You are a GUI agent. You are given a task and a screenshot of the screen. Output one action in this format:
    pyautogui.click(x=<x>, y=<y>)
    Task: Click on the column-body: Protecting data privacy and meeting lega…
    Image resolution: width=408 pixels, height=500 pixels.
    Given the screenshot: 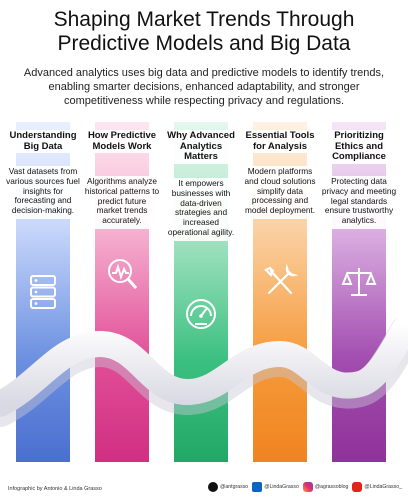 What is the action you would take?
    pyautogui.click(x=359, y=202)
    